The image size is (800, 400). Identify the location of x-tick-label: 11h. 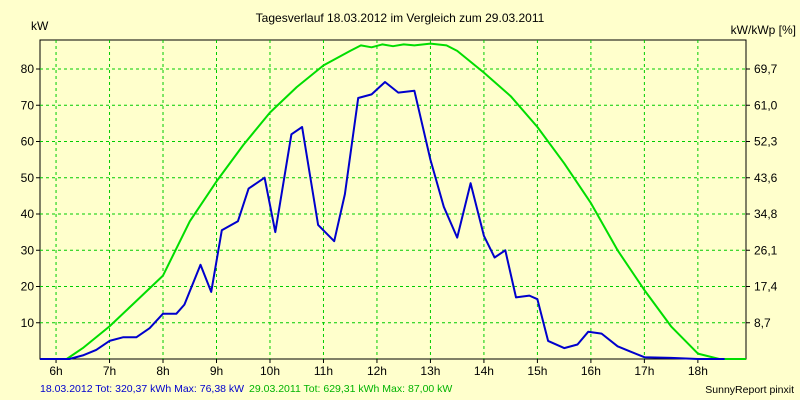
(323, 371).